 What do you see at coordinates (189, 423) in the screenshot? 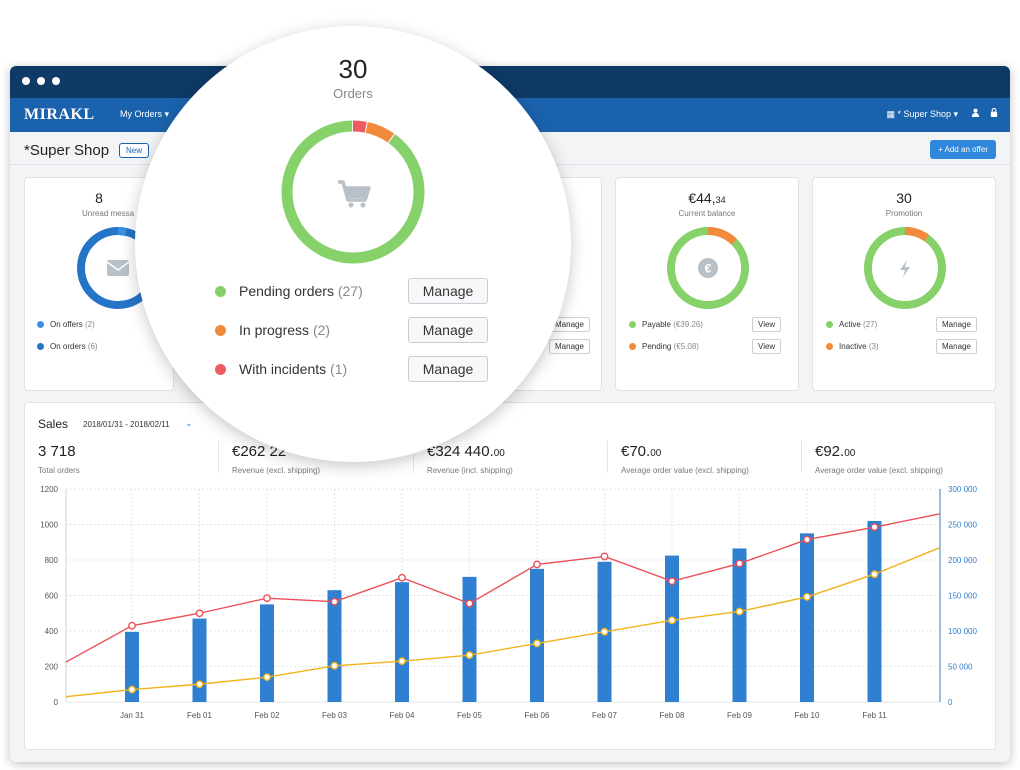
I see `chevron-down-icon: ⌄` at bounding box center [189, 423].